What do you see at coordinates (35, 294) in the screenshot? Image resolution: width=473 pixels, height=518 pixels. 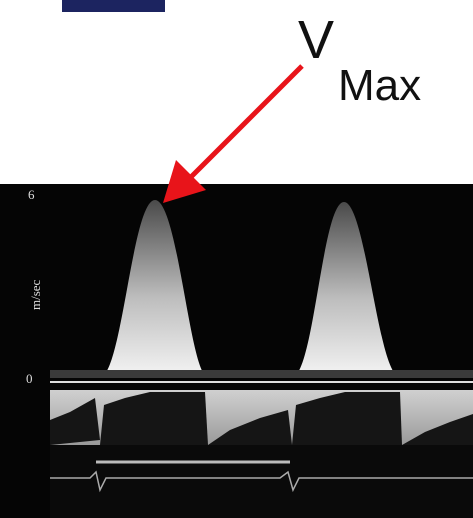 I see `axis-unit-label: m/sec` at bounding box center [35, 294].